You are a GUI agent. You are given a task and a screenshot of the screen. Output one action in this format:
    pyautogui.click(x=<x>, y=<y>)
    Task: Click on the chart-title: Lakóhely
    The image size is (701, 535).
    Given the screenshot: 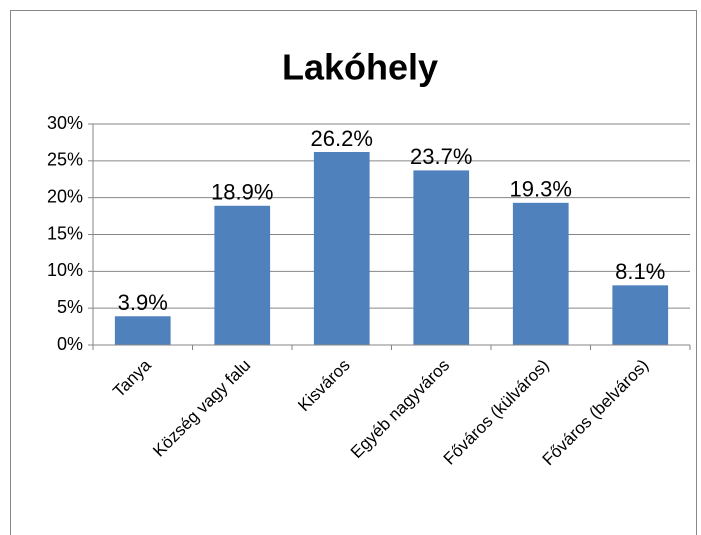 What is the action you would take?
    pyautogui.click(x=360, y=67)
    